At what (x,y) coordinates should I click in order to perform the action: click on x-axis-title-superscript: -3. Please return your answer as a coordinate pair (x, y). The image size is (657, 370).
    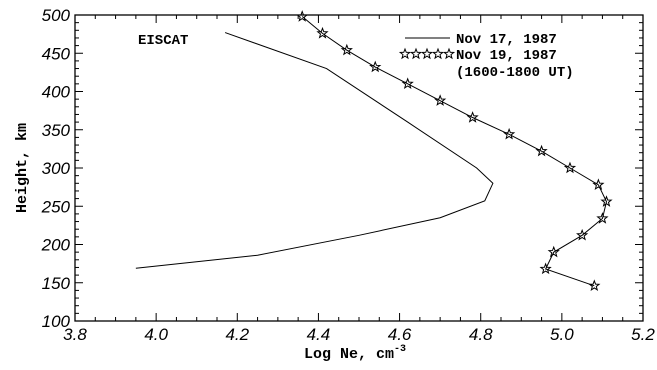
    Looking at the image, I should click on (400, 349).